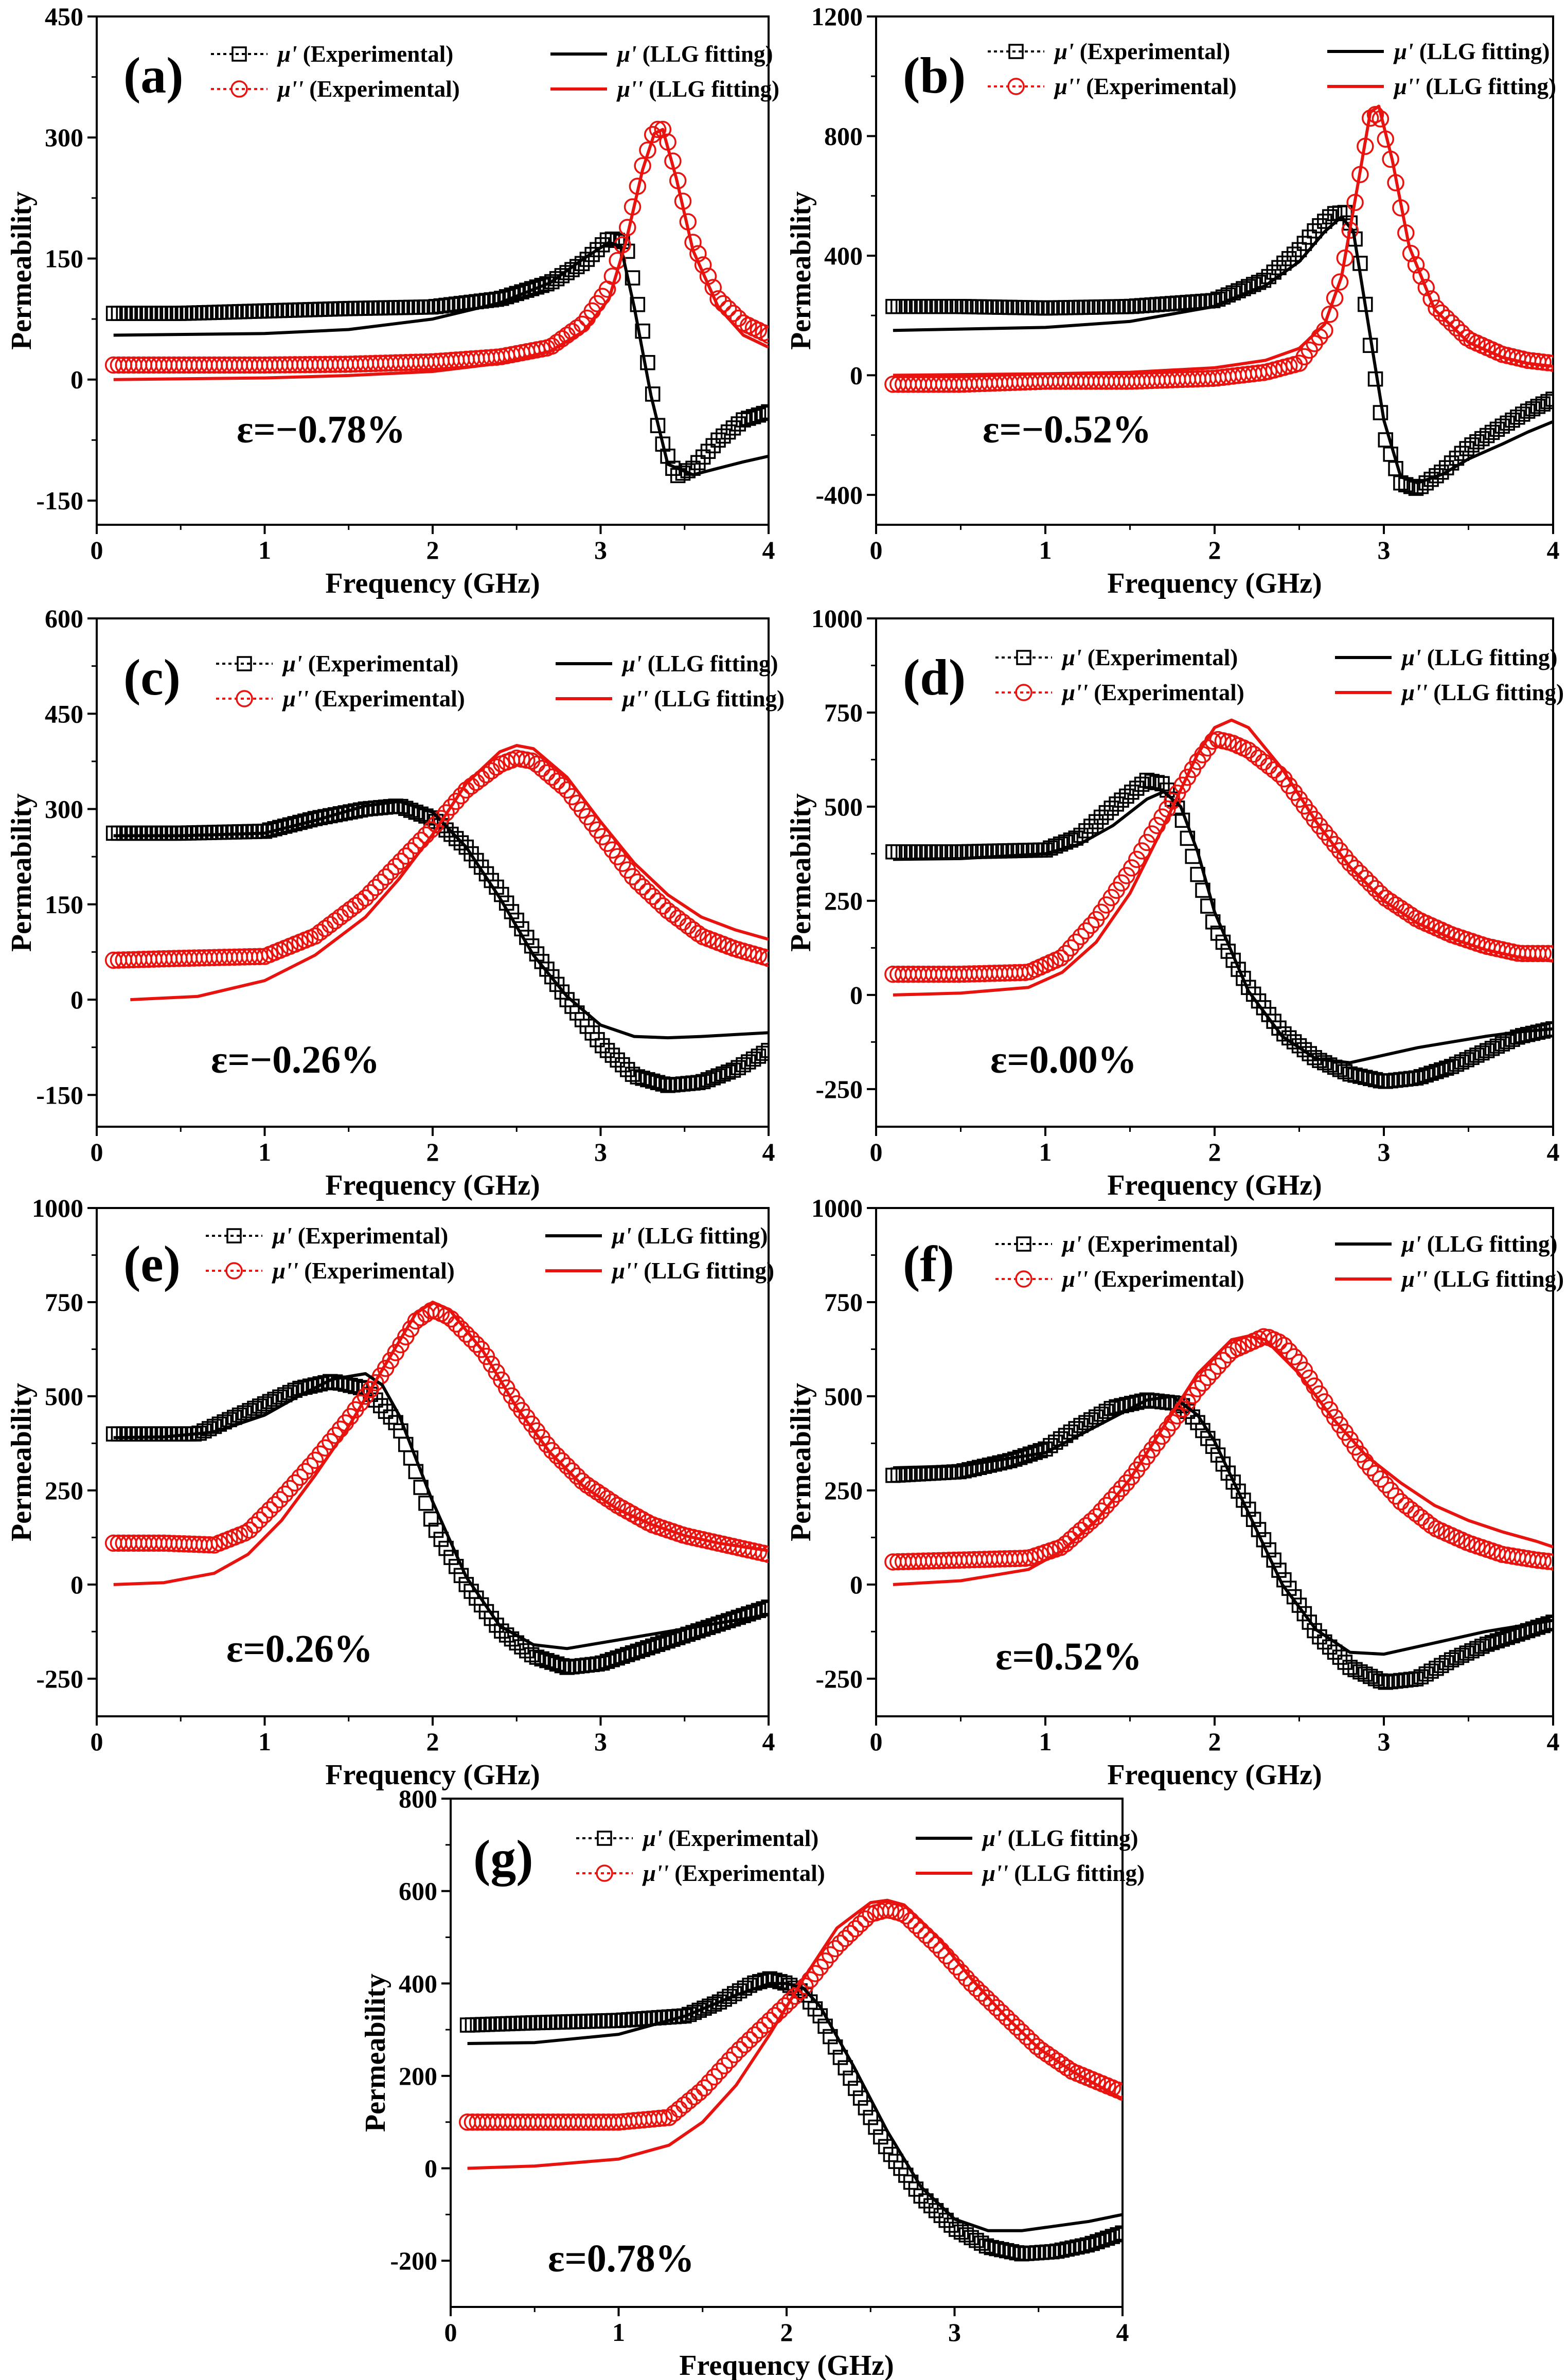  I want to click on strain-label: ε=0.26%, so click(299, 1649).